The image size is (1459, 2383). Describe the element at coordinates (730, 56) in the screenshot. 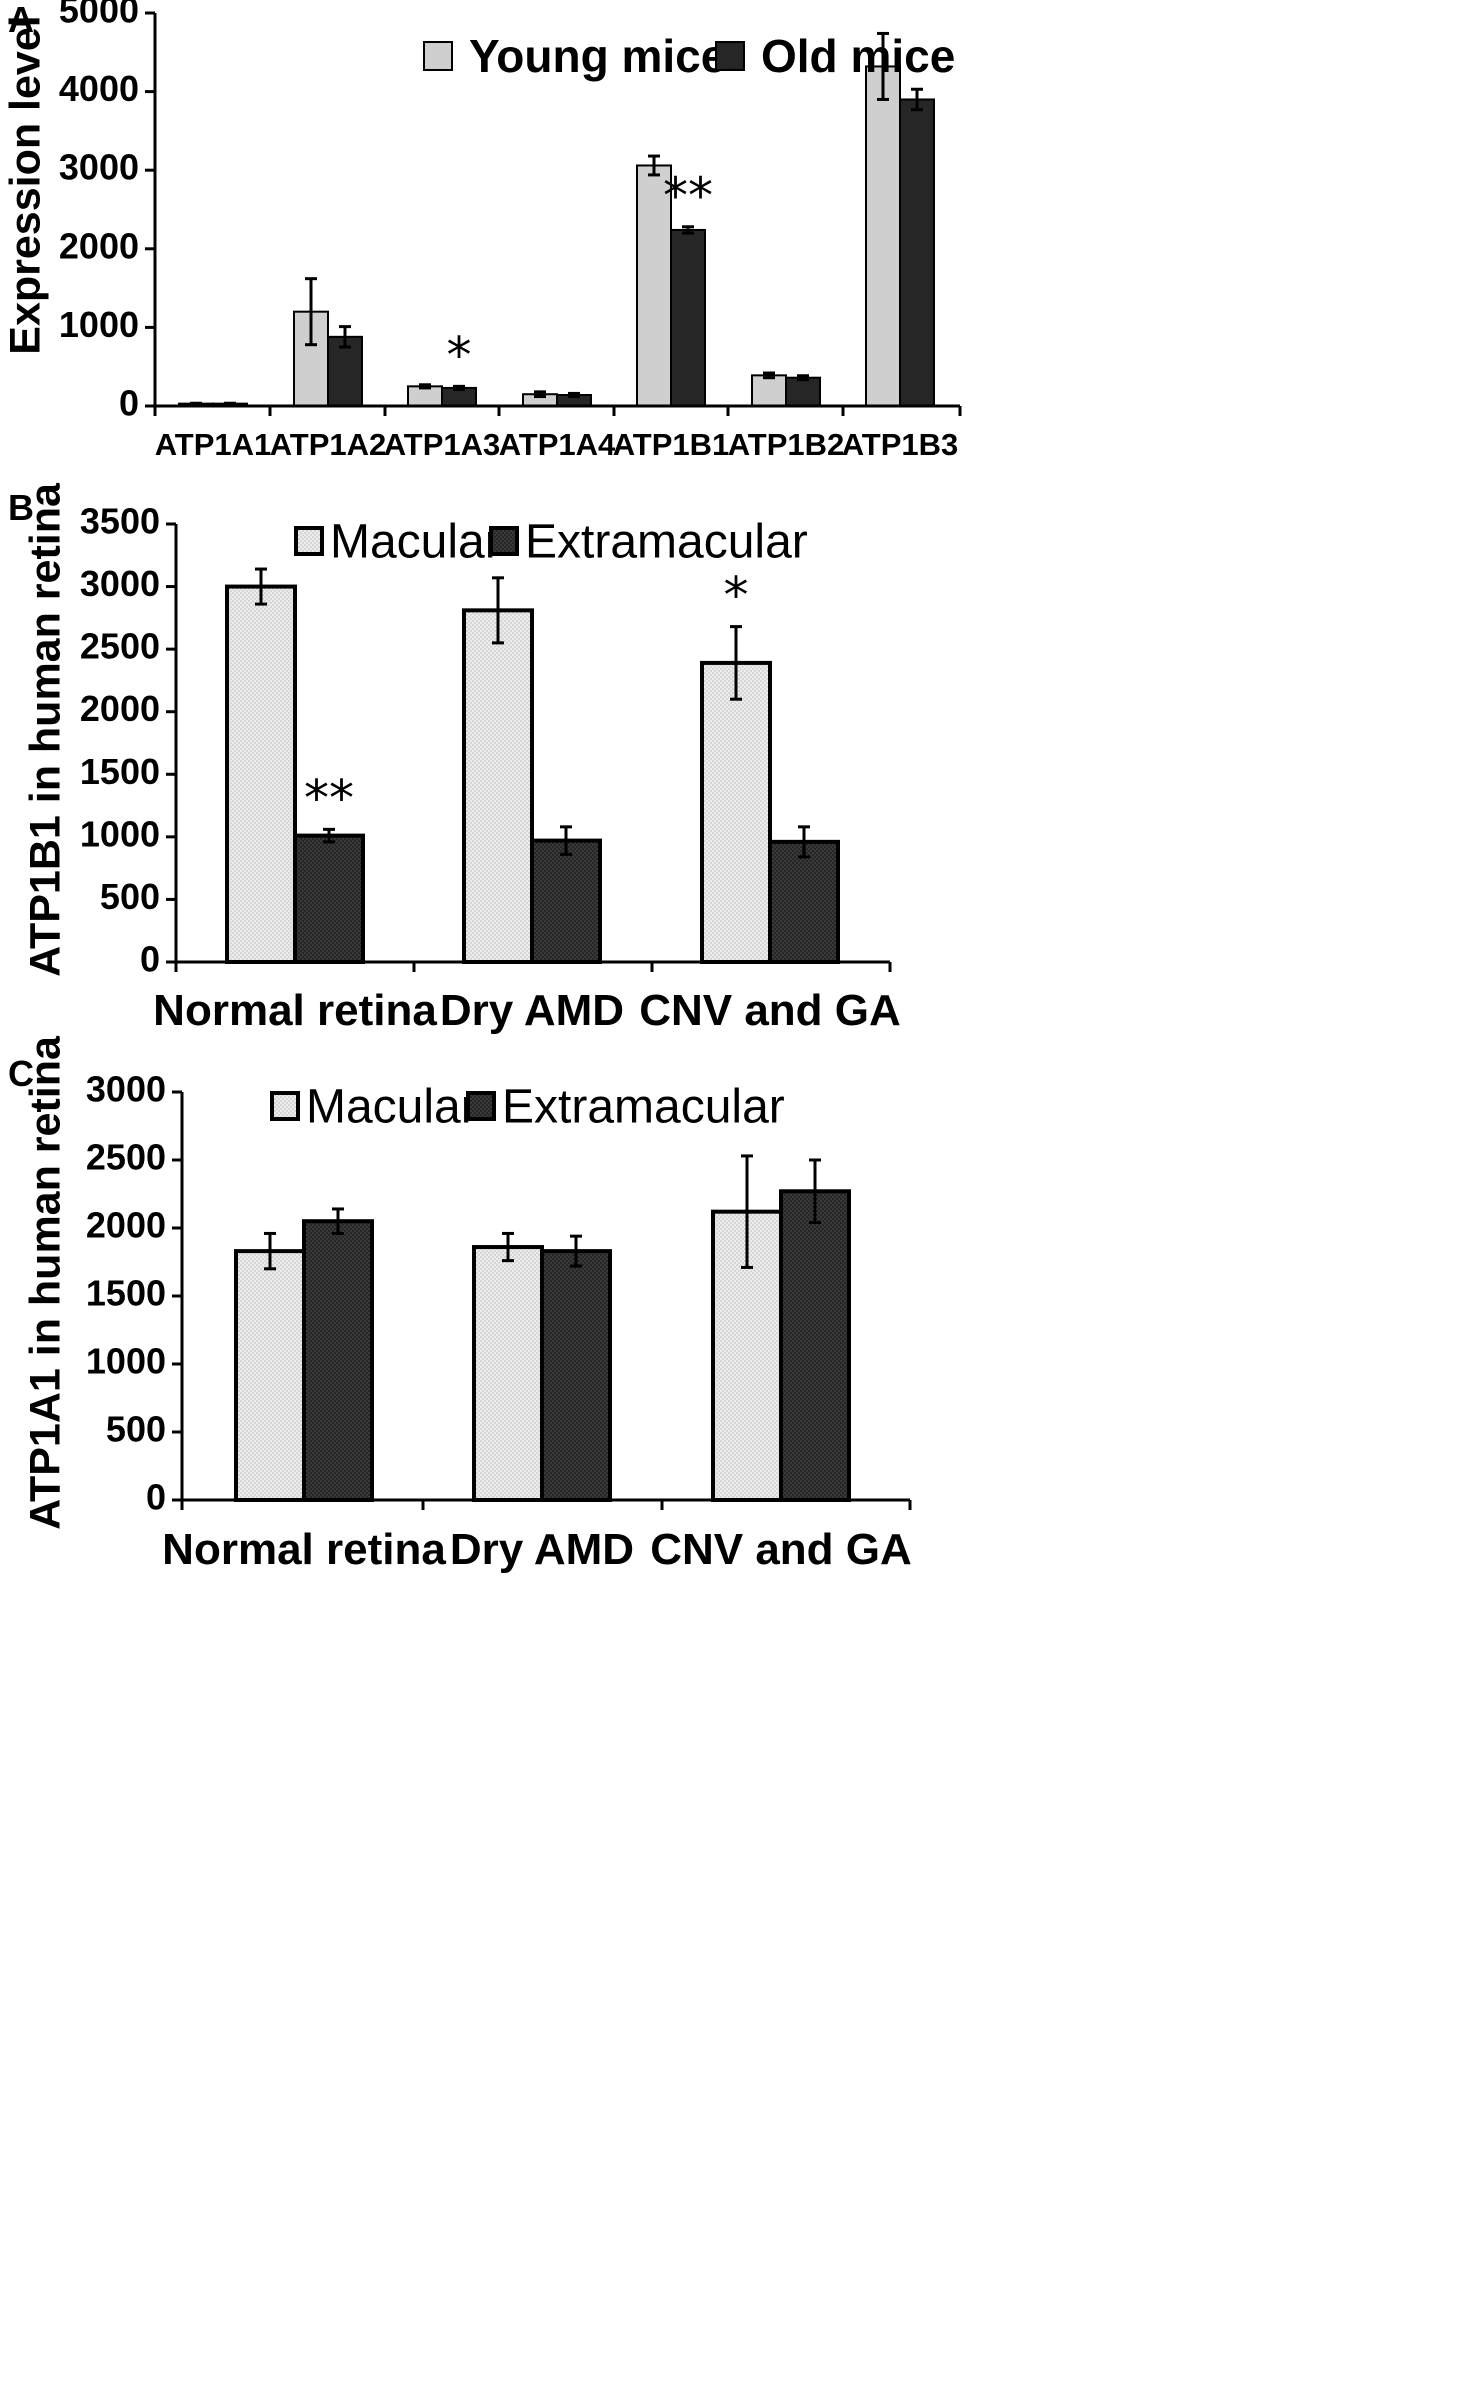

I see `legend-swatch-old-mice` at that location.